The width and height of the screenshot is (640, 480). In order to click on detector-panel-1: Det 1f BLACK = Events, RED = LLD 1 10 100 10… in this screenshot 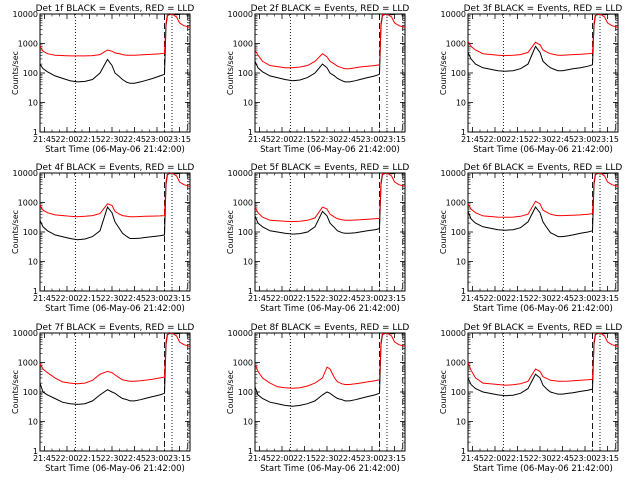, I will do `click(102, 79)`.